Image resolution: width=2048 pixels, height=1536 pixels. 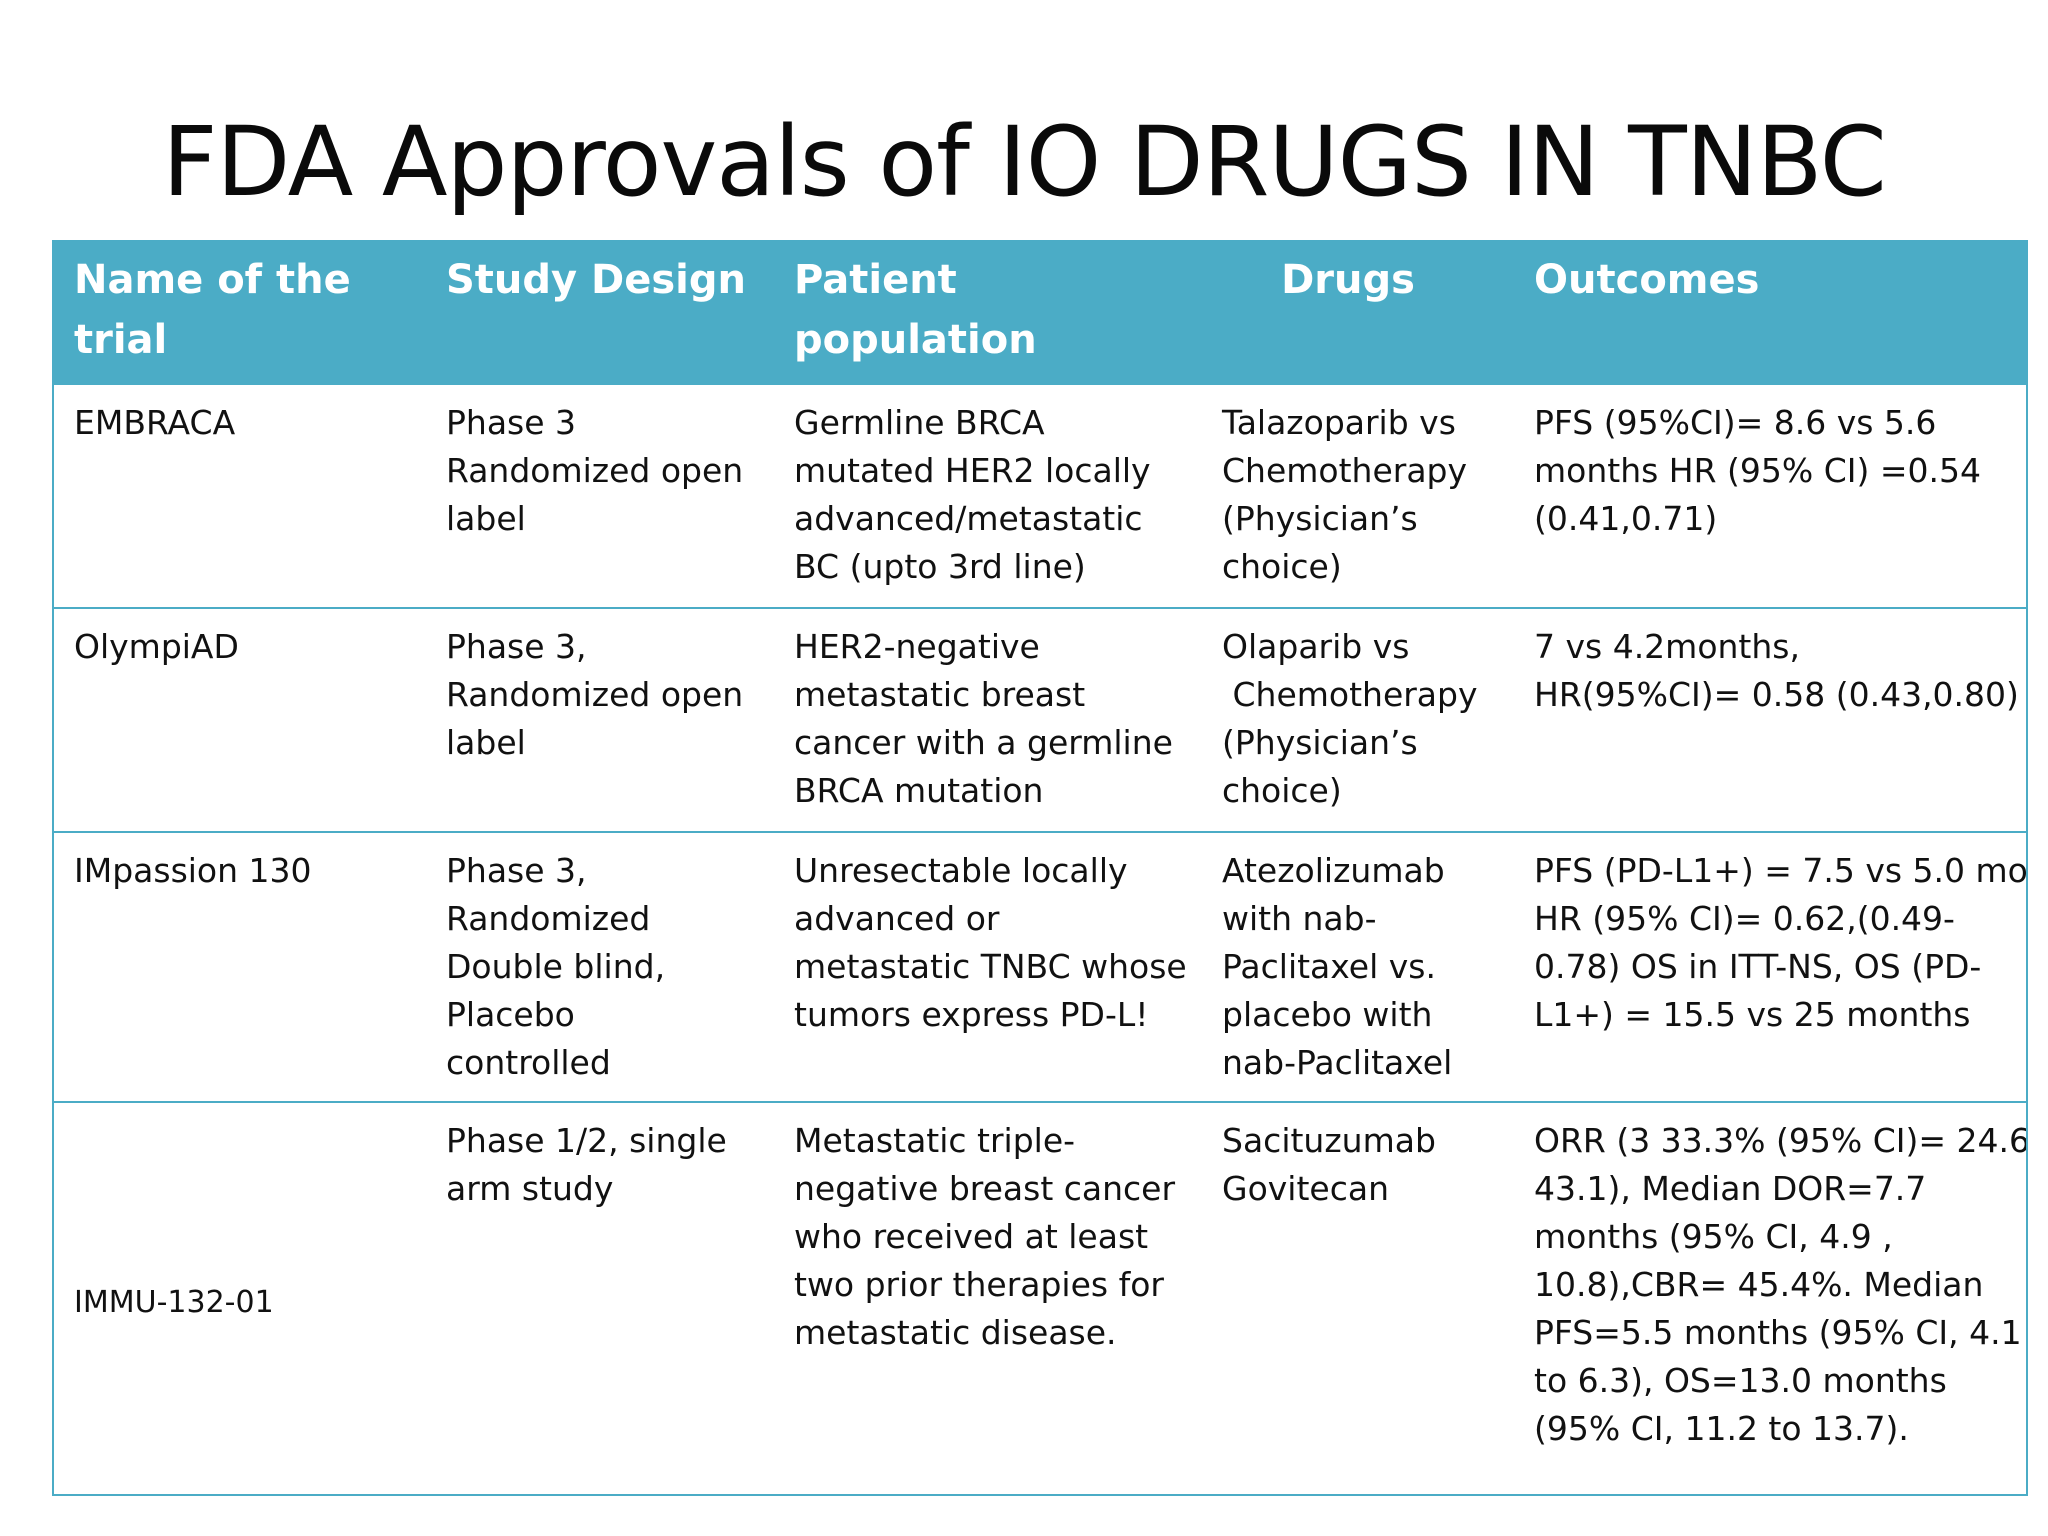 What do you see at coordinates (968, 518) in the screenshot?
I see `cell-text-line: advanced/metastatic` at bounding box center [968, 518].